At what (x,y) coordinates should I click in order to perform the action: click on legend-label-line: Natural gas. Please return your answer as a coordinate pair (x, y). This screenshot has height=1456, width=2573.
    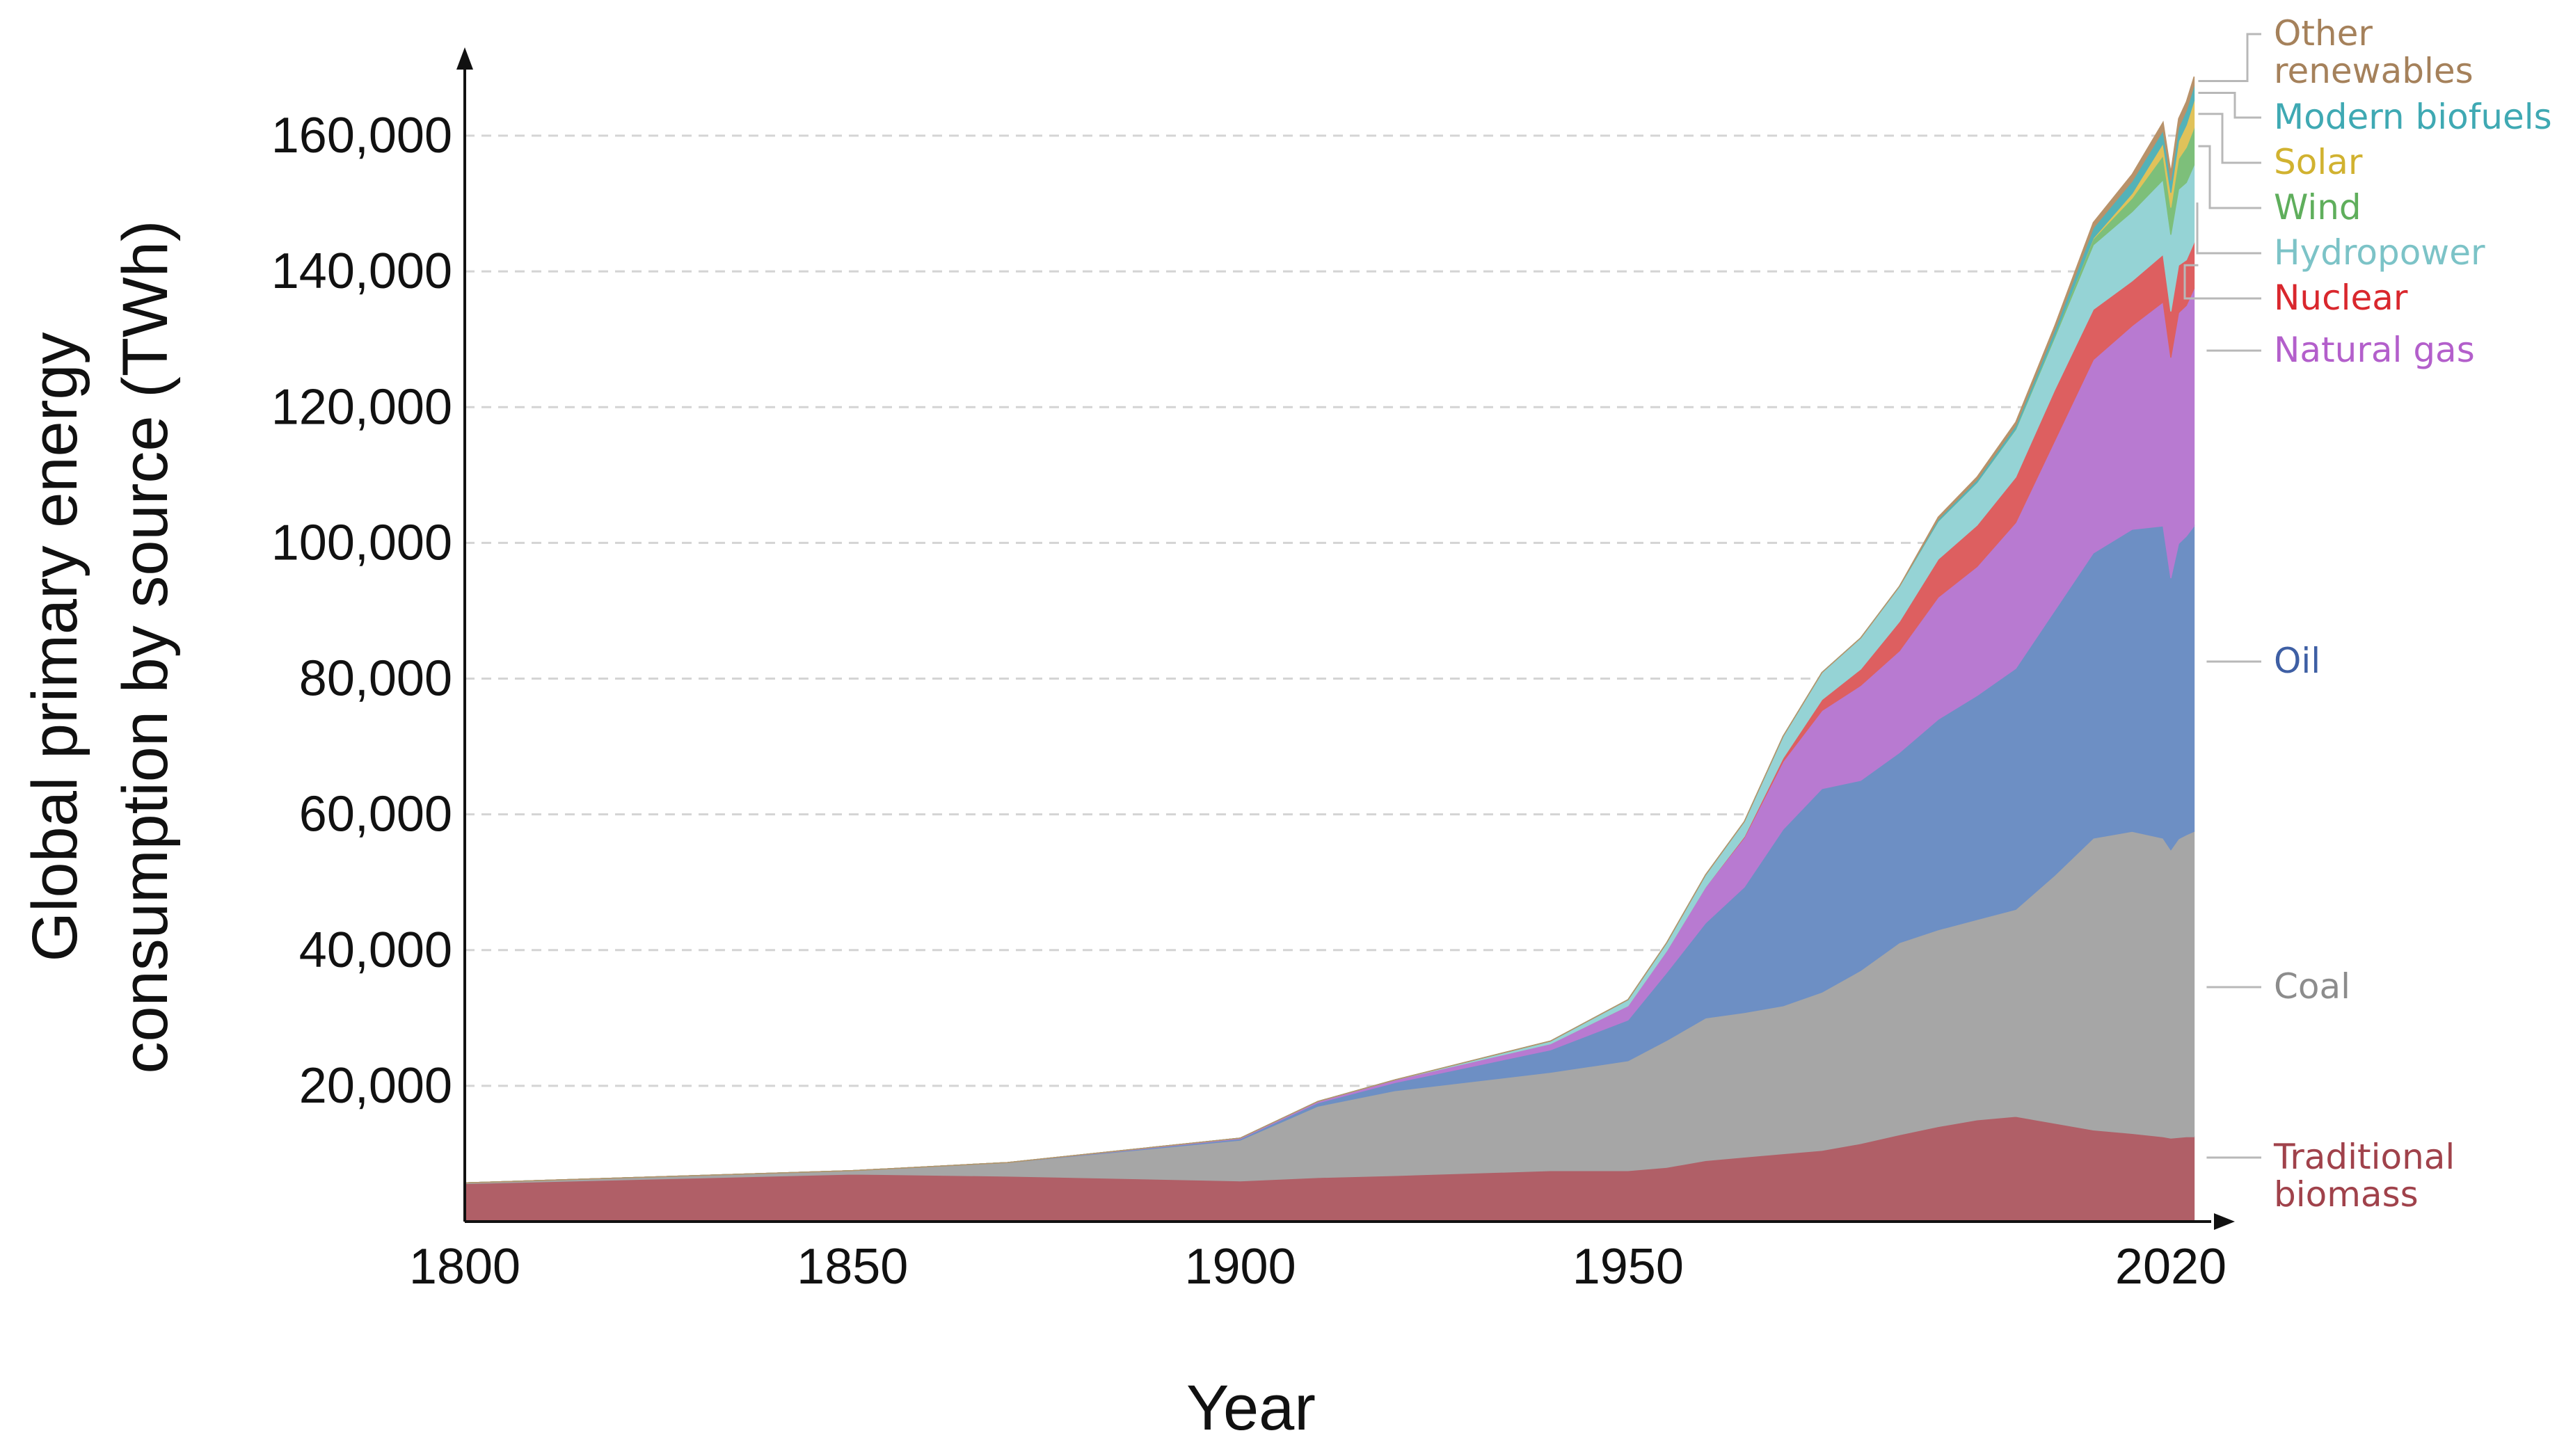
    Looking at the image, I should click on (2374, 350).